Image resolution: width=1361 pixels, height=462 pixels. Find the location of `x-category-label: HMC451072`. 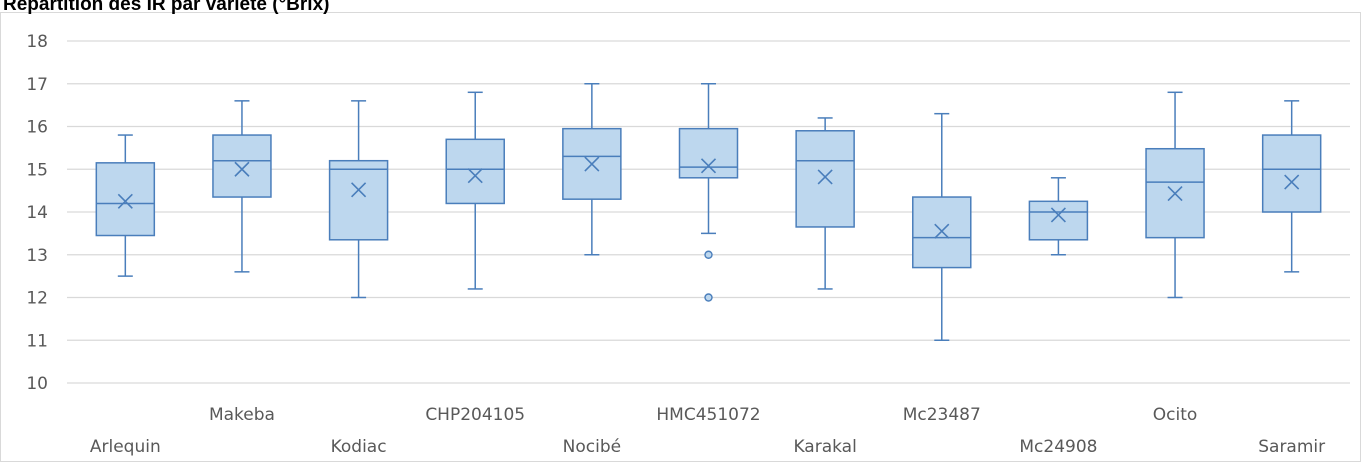

x-category-label: HMC451072 is located at coordinates (708, 415).